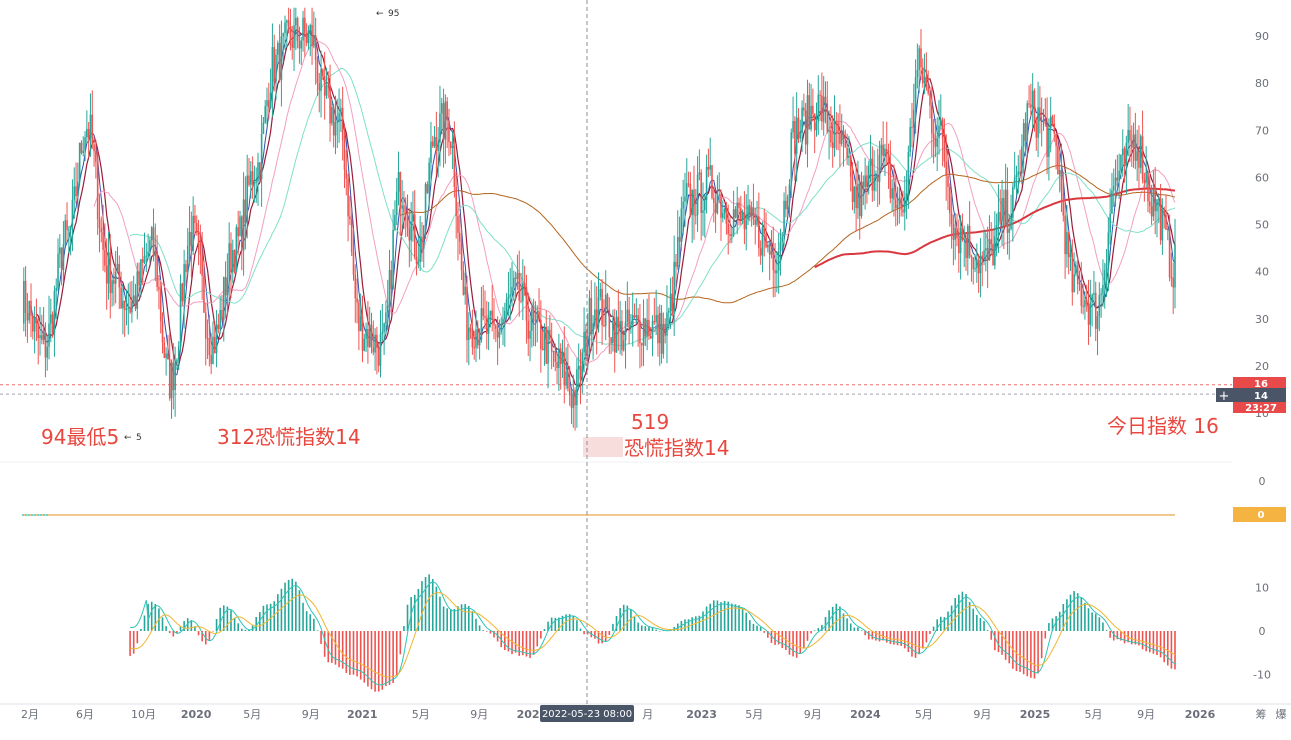 The height and width of the screenshot is (740, 1291). I want to click on x-tick-label: 2022, so click(532, 714).